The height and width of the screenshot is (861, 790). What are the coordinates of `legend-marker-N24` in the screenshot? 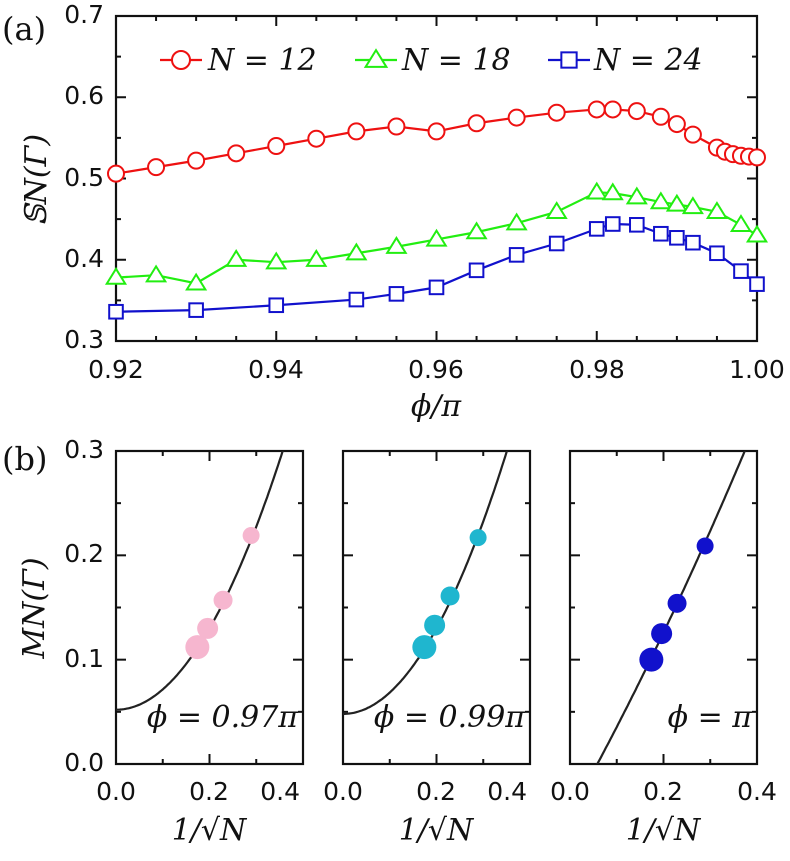 It's located at (569, 60).